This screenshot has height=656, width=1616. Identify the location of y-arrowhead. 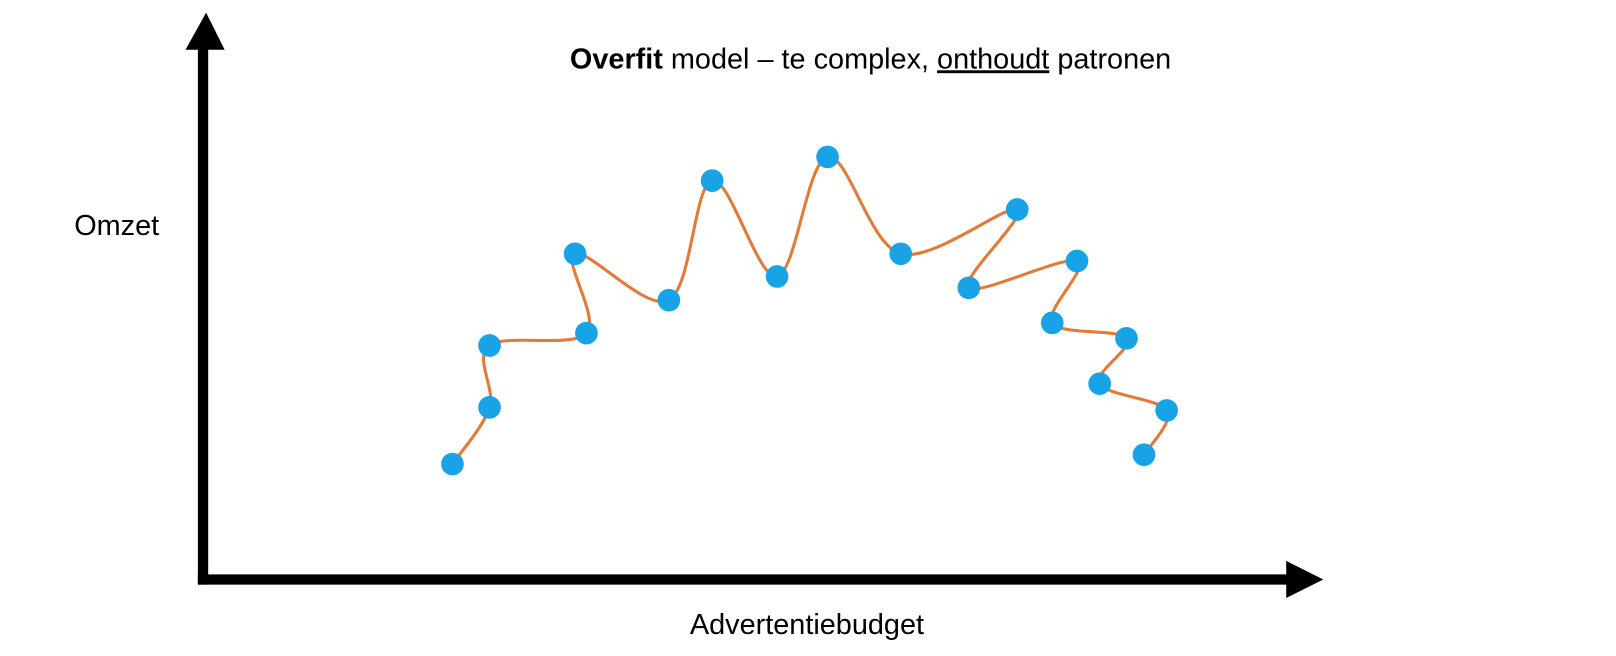
(205, 31).